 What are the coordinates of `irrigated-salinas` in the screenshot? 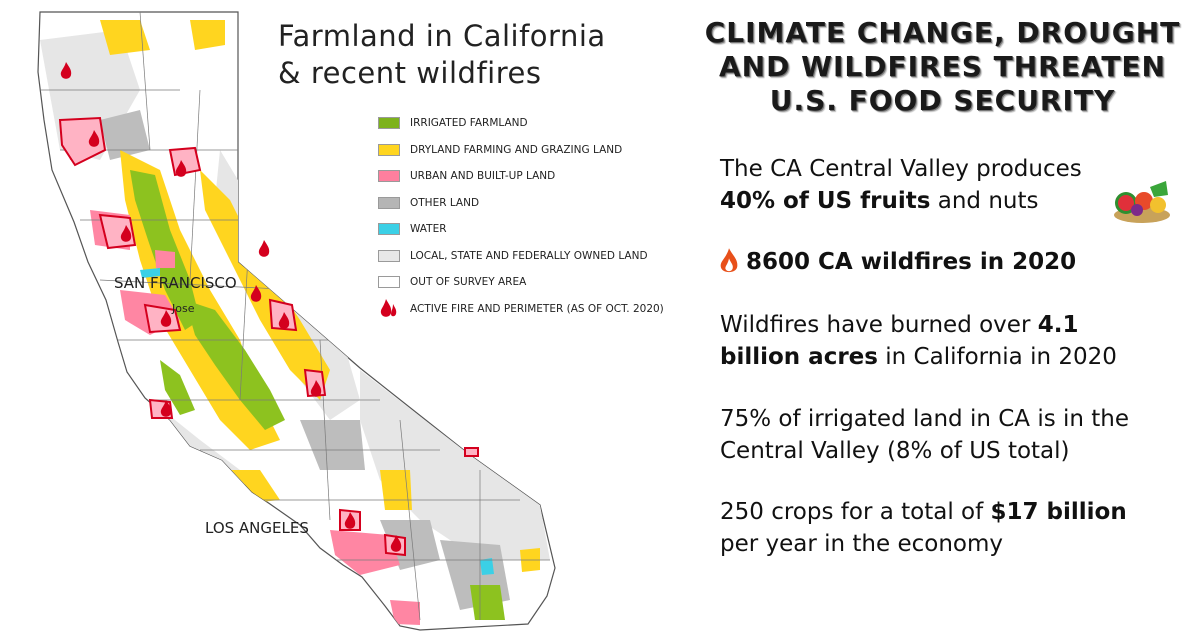 It's located at (177, 387).